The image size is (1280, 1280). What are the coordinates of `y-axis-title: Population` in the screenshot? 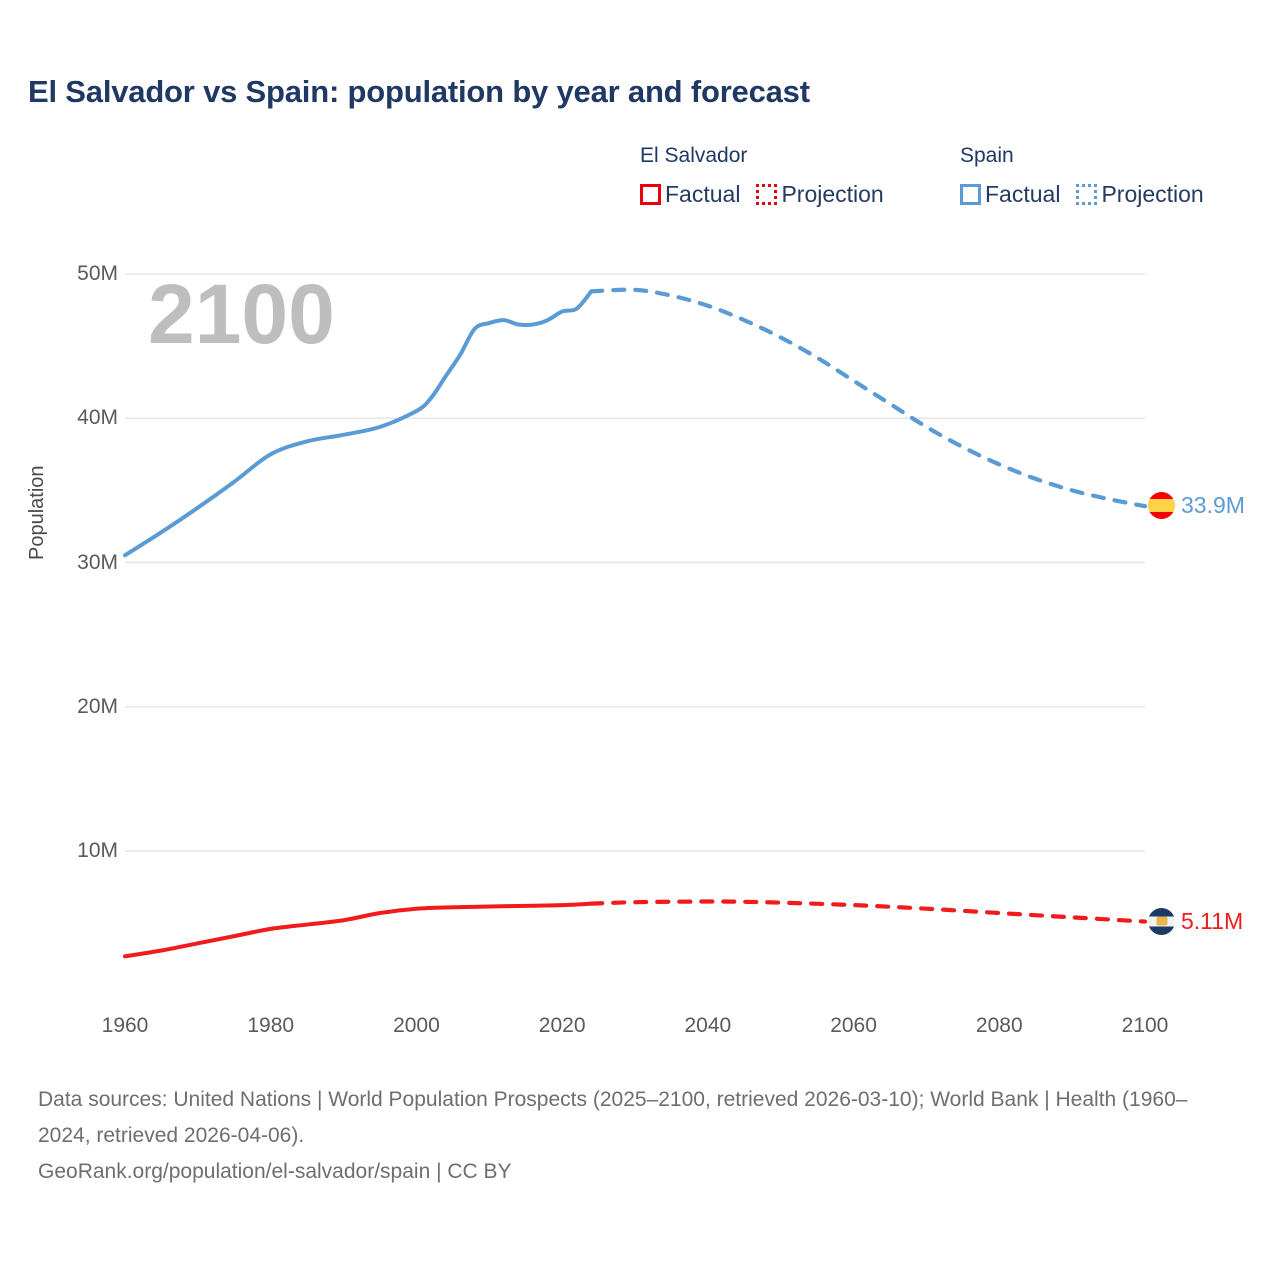 It's located at (37, 512).